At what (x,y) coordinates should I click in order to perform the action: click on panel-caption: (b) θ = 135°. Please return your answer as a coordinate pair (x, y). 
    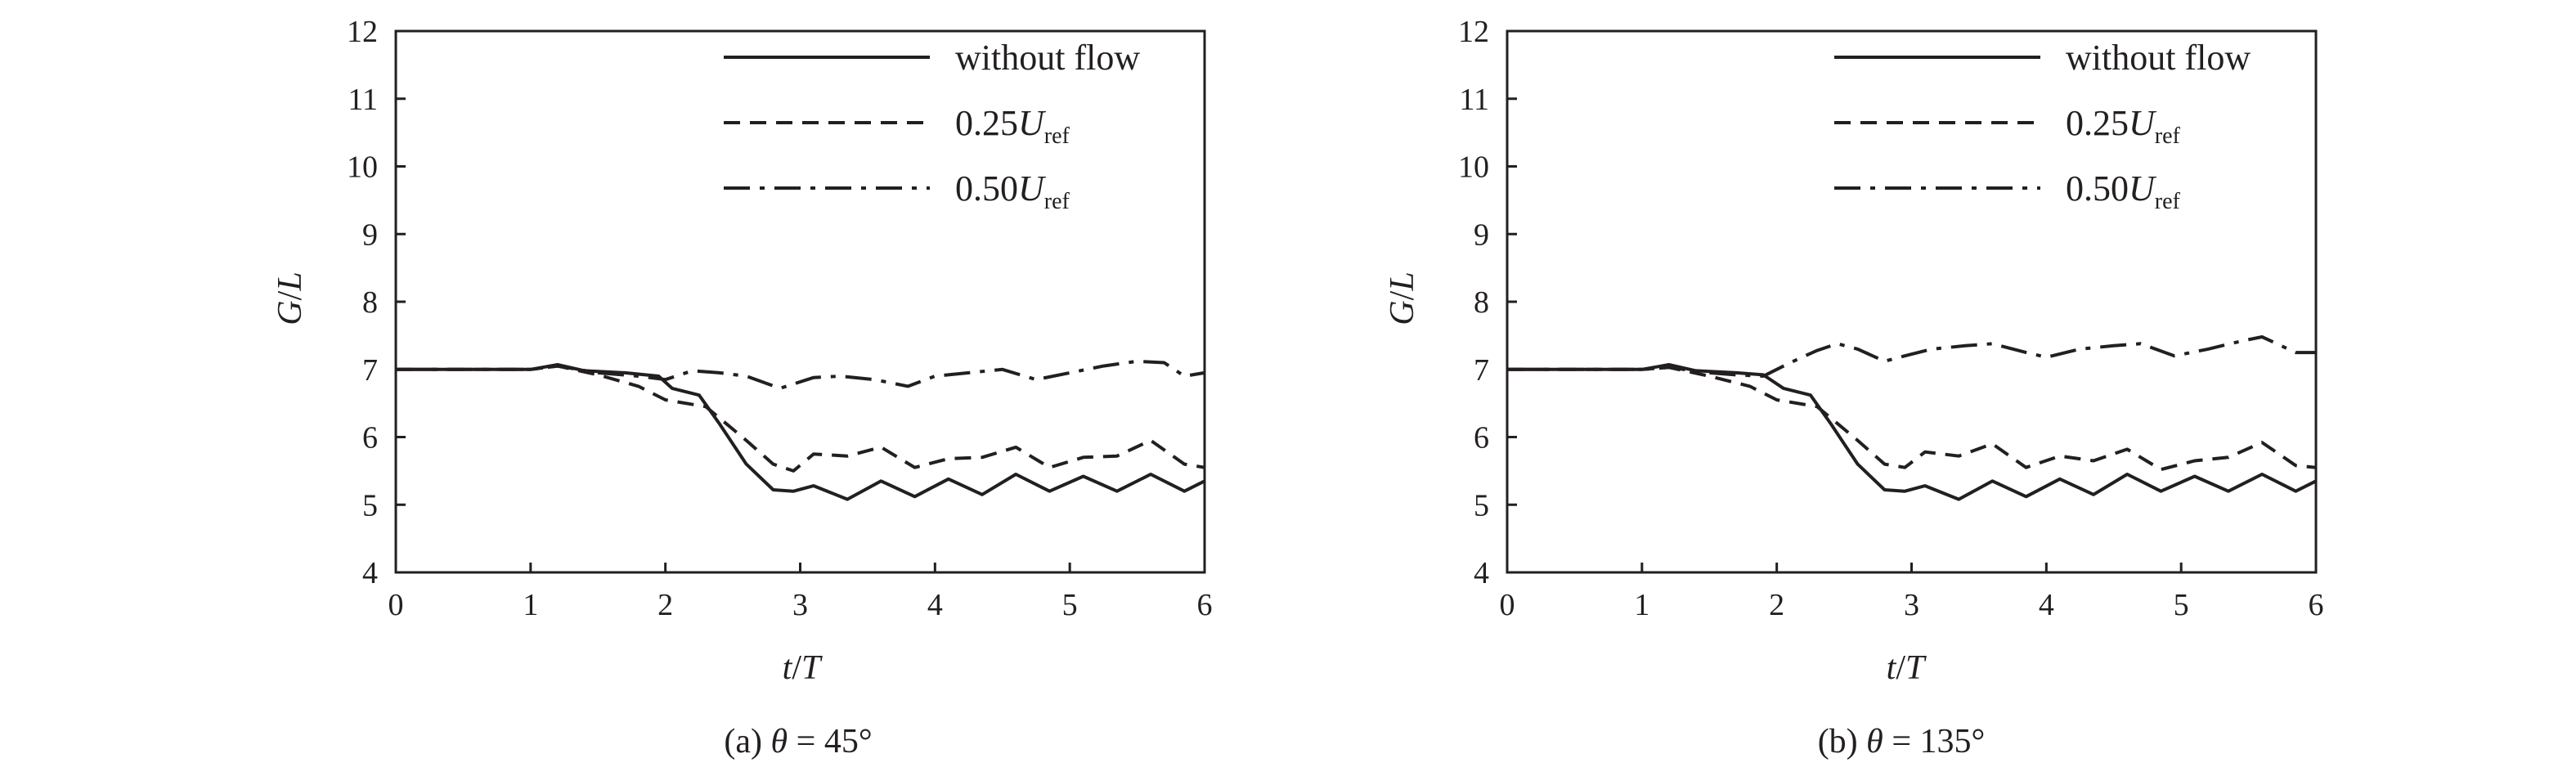
    Looking at the image, I should click on (1902, 742).